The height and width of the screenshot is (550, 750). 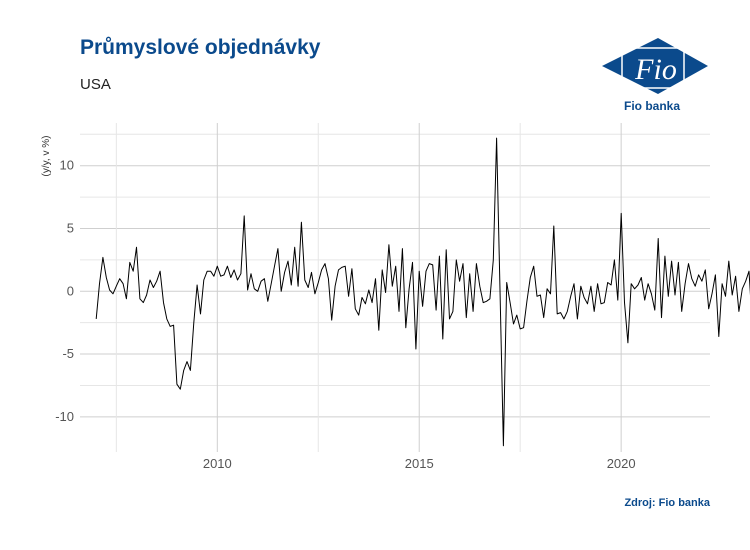 I want to click on x-tick-label: 2015, so click(x=419, y=463).